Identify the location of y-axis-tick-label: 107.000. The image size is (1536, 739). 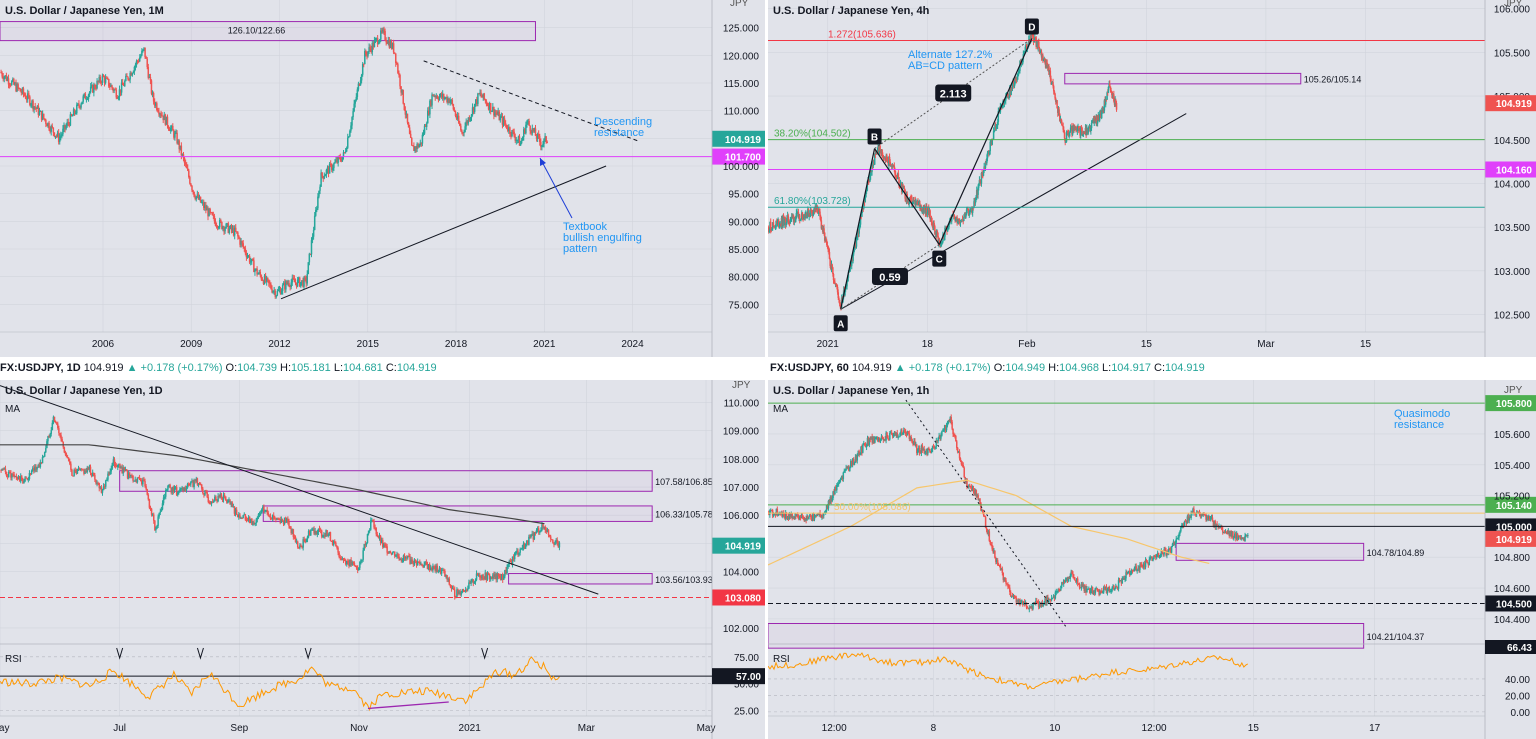
(741, 488).